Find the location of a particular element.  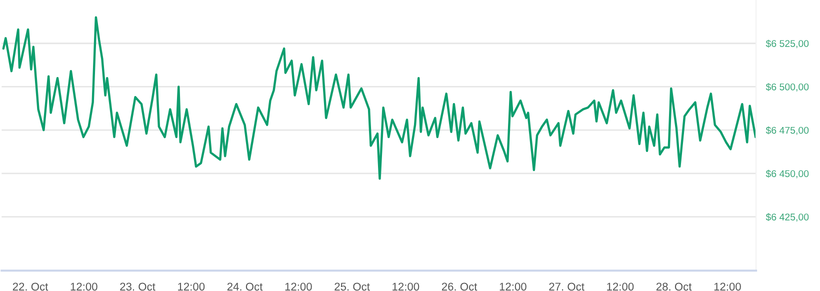

x-tick-label: 22. Oct is located at coordinates (30, 286).